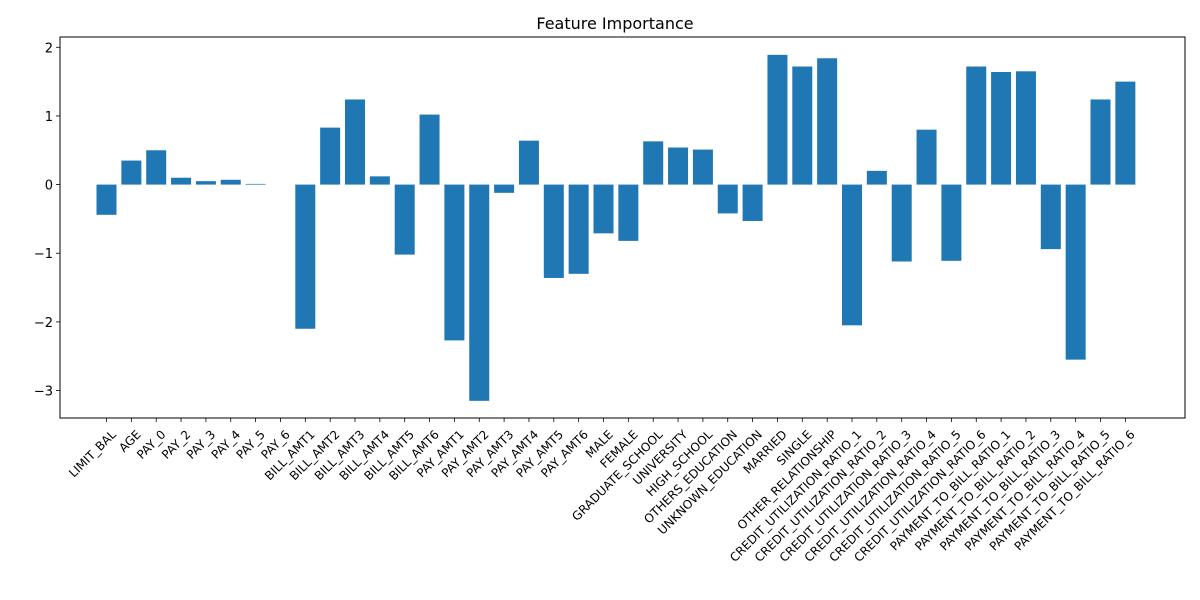 Image resolution: width=1200 pixels, height=600 pixels. What do you see at coordinates (43, 323) in the screenshot?
I see `y-tick-label: −2` at bounding box center [43, 323].